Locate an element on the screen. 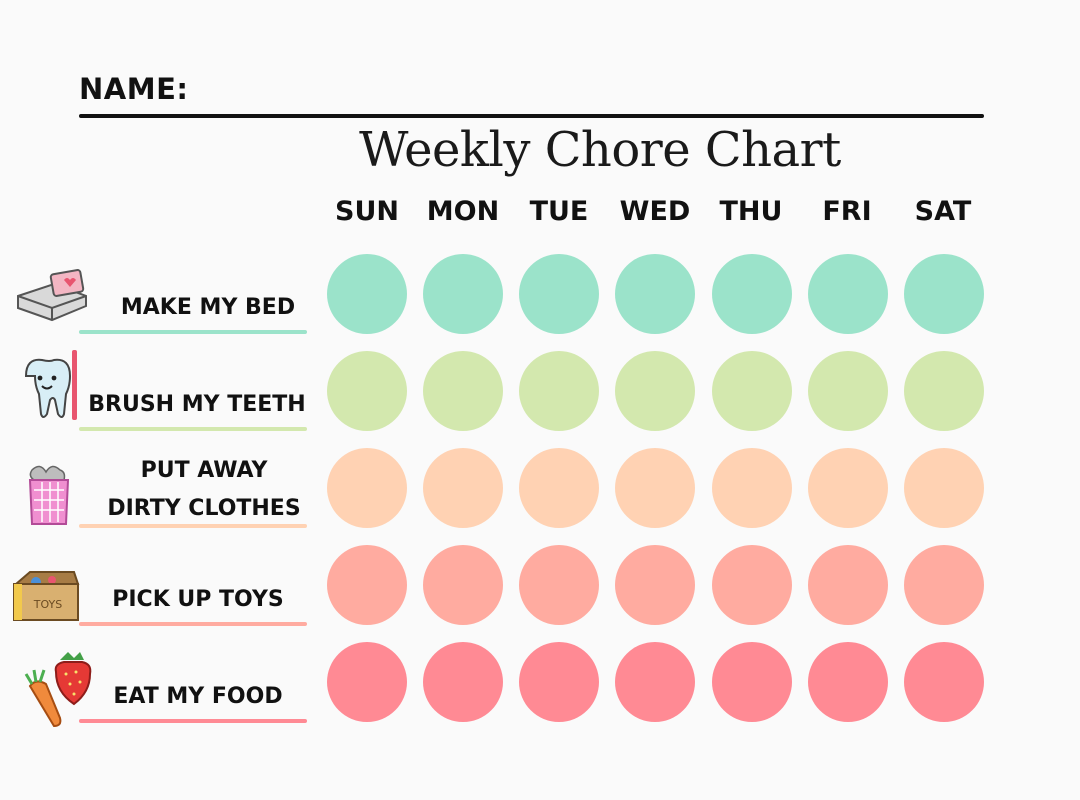  day-header-sun: SUN is located at coordinates (367, 211).